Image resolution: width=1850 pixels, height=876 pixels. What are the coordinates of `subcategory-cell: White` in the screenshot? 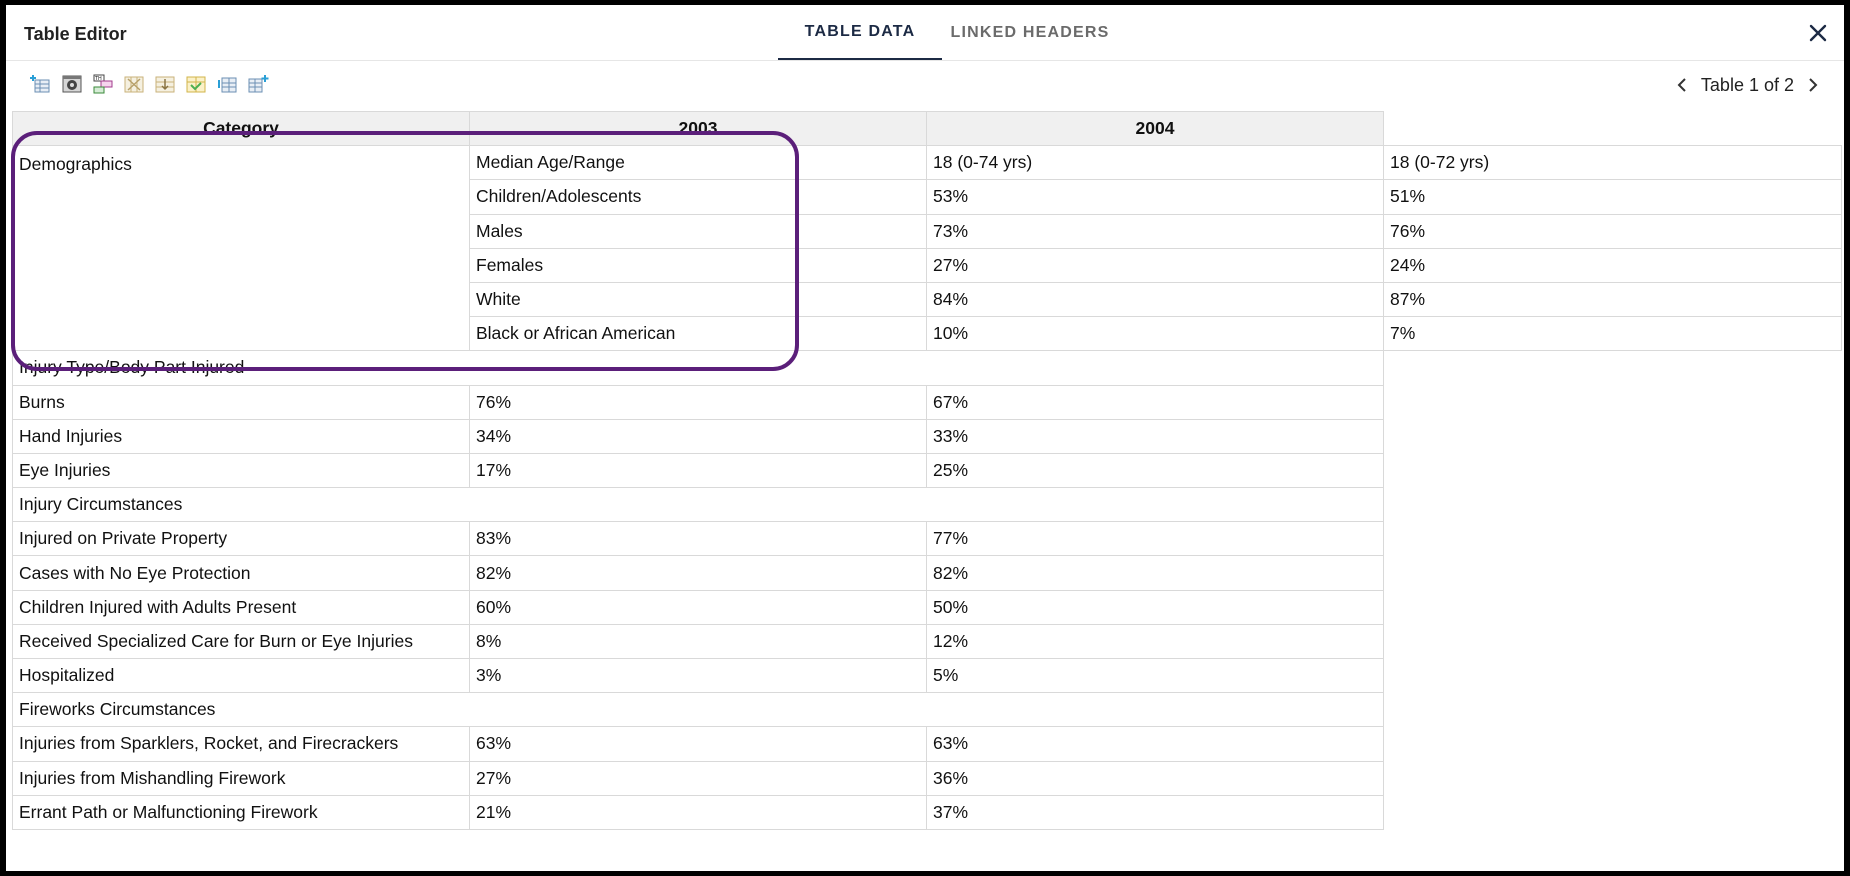 It's located at (698, 299).